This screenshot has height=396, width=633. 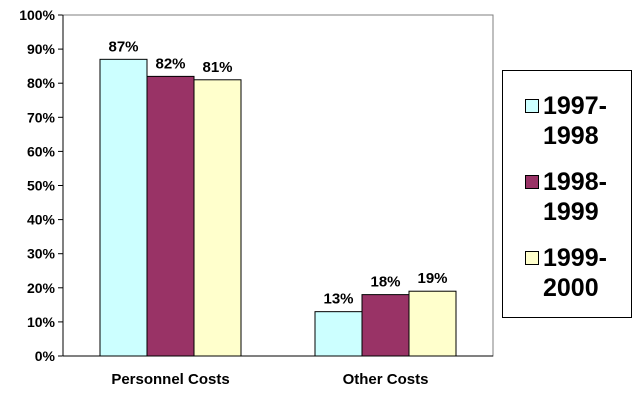 I want to click on x-category-label: Other Costs, so click(x=386, y=379).